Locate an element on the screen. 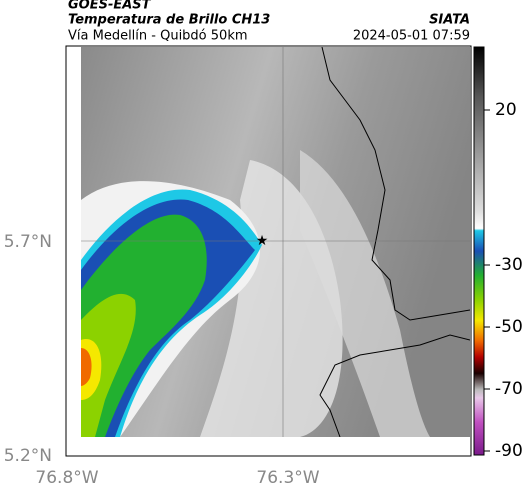 The height and width of the screenshot is (491, 526). subtitle: Temperatura de Brillo CH13 is located at coordinates (169, 20).